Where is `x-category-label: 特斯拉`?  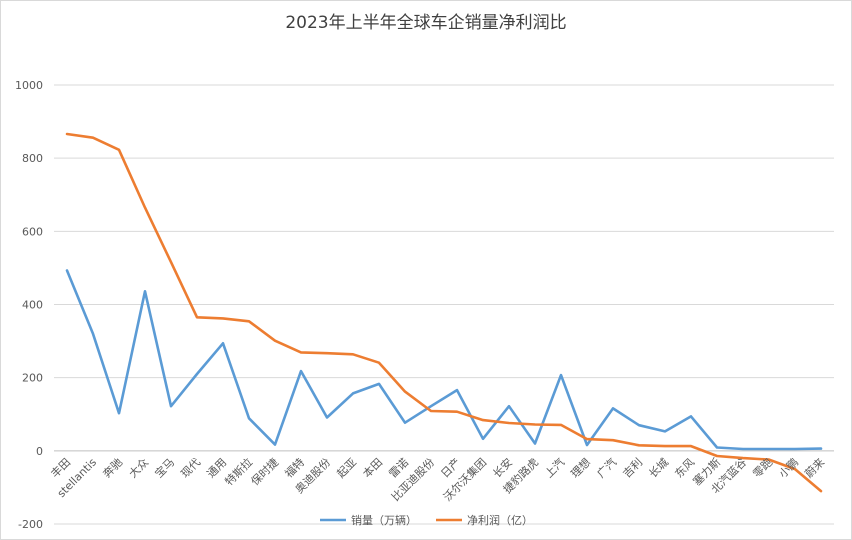 x-category-label: 特斯拉 is located at coordinates (238, 471).